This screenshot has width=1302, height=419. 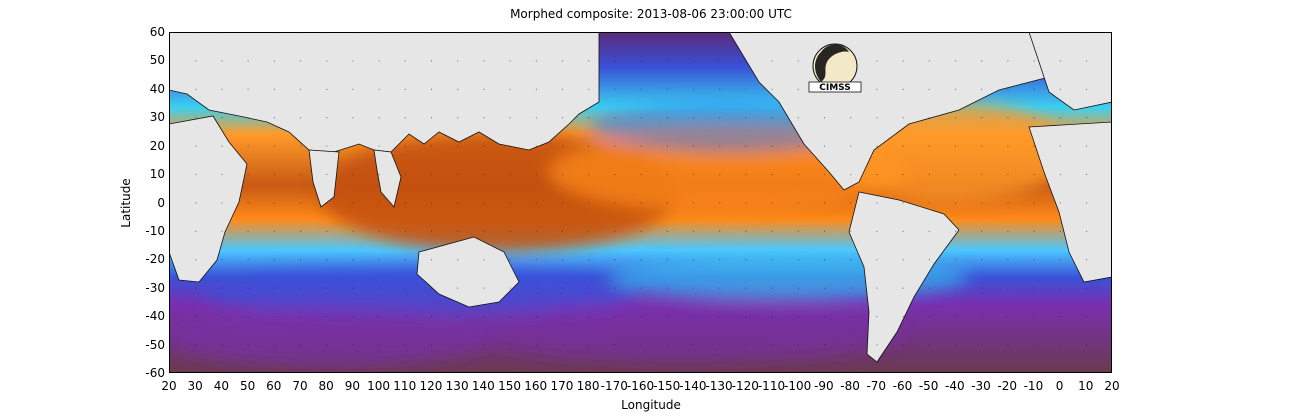 I want to click on x-tick-label: -90, so click(x=824, y=386).